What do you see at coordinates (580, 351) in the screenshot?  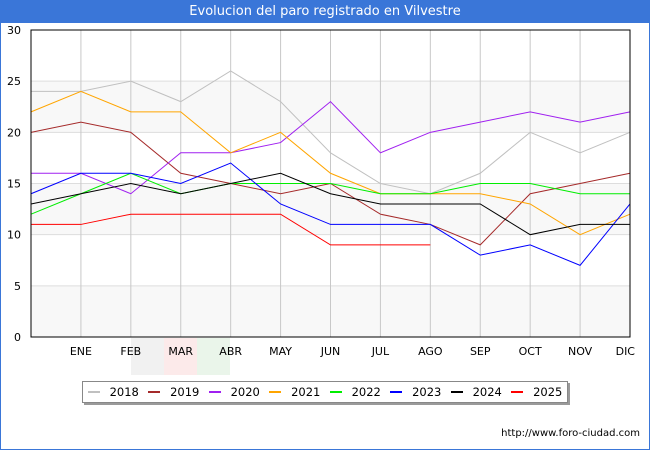 I see `x-tick-label: NOV` at bounding box center [580, 351].